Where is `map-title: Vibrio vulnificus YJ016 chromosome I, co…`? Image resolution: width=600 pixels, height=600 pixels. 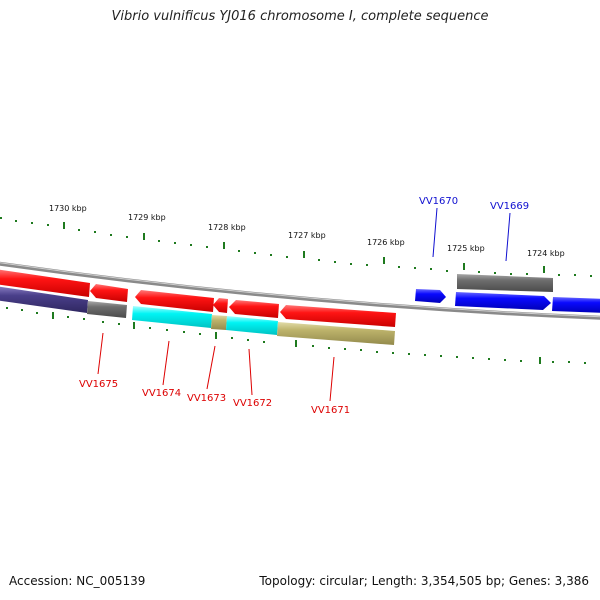 map-title: Vibrio vulnificus YJ016 chromosome I, co… is located at coordinates (300, 16).